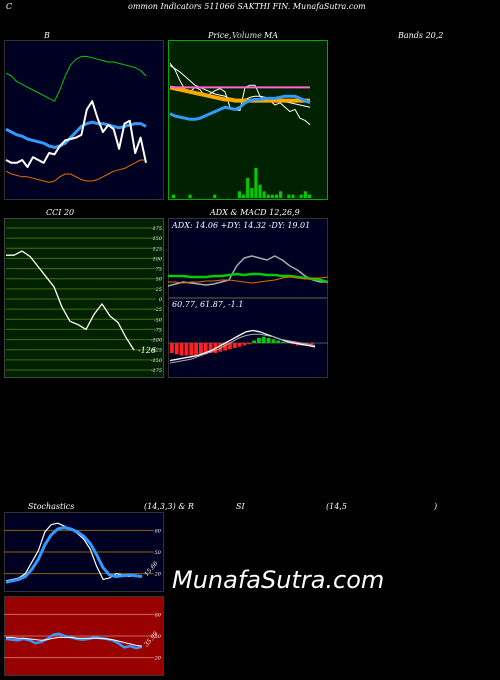 The height and width of the screenshot is (680, 500). I want to click on cci-tick-label: -75, so click(158, 330).